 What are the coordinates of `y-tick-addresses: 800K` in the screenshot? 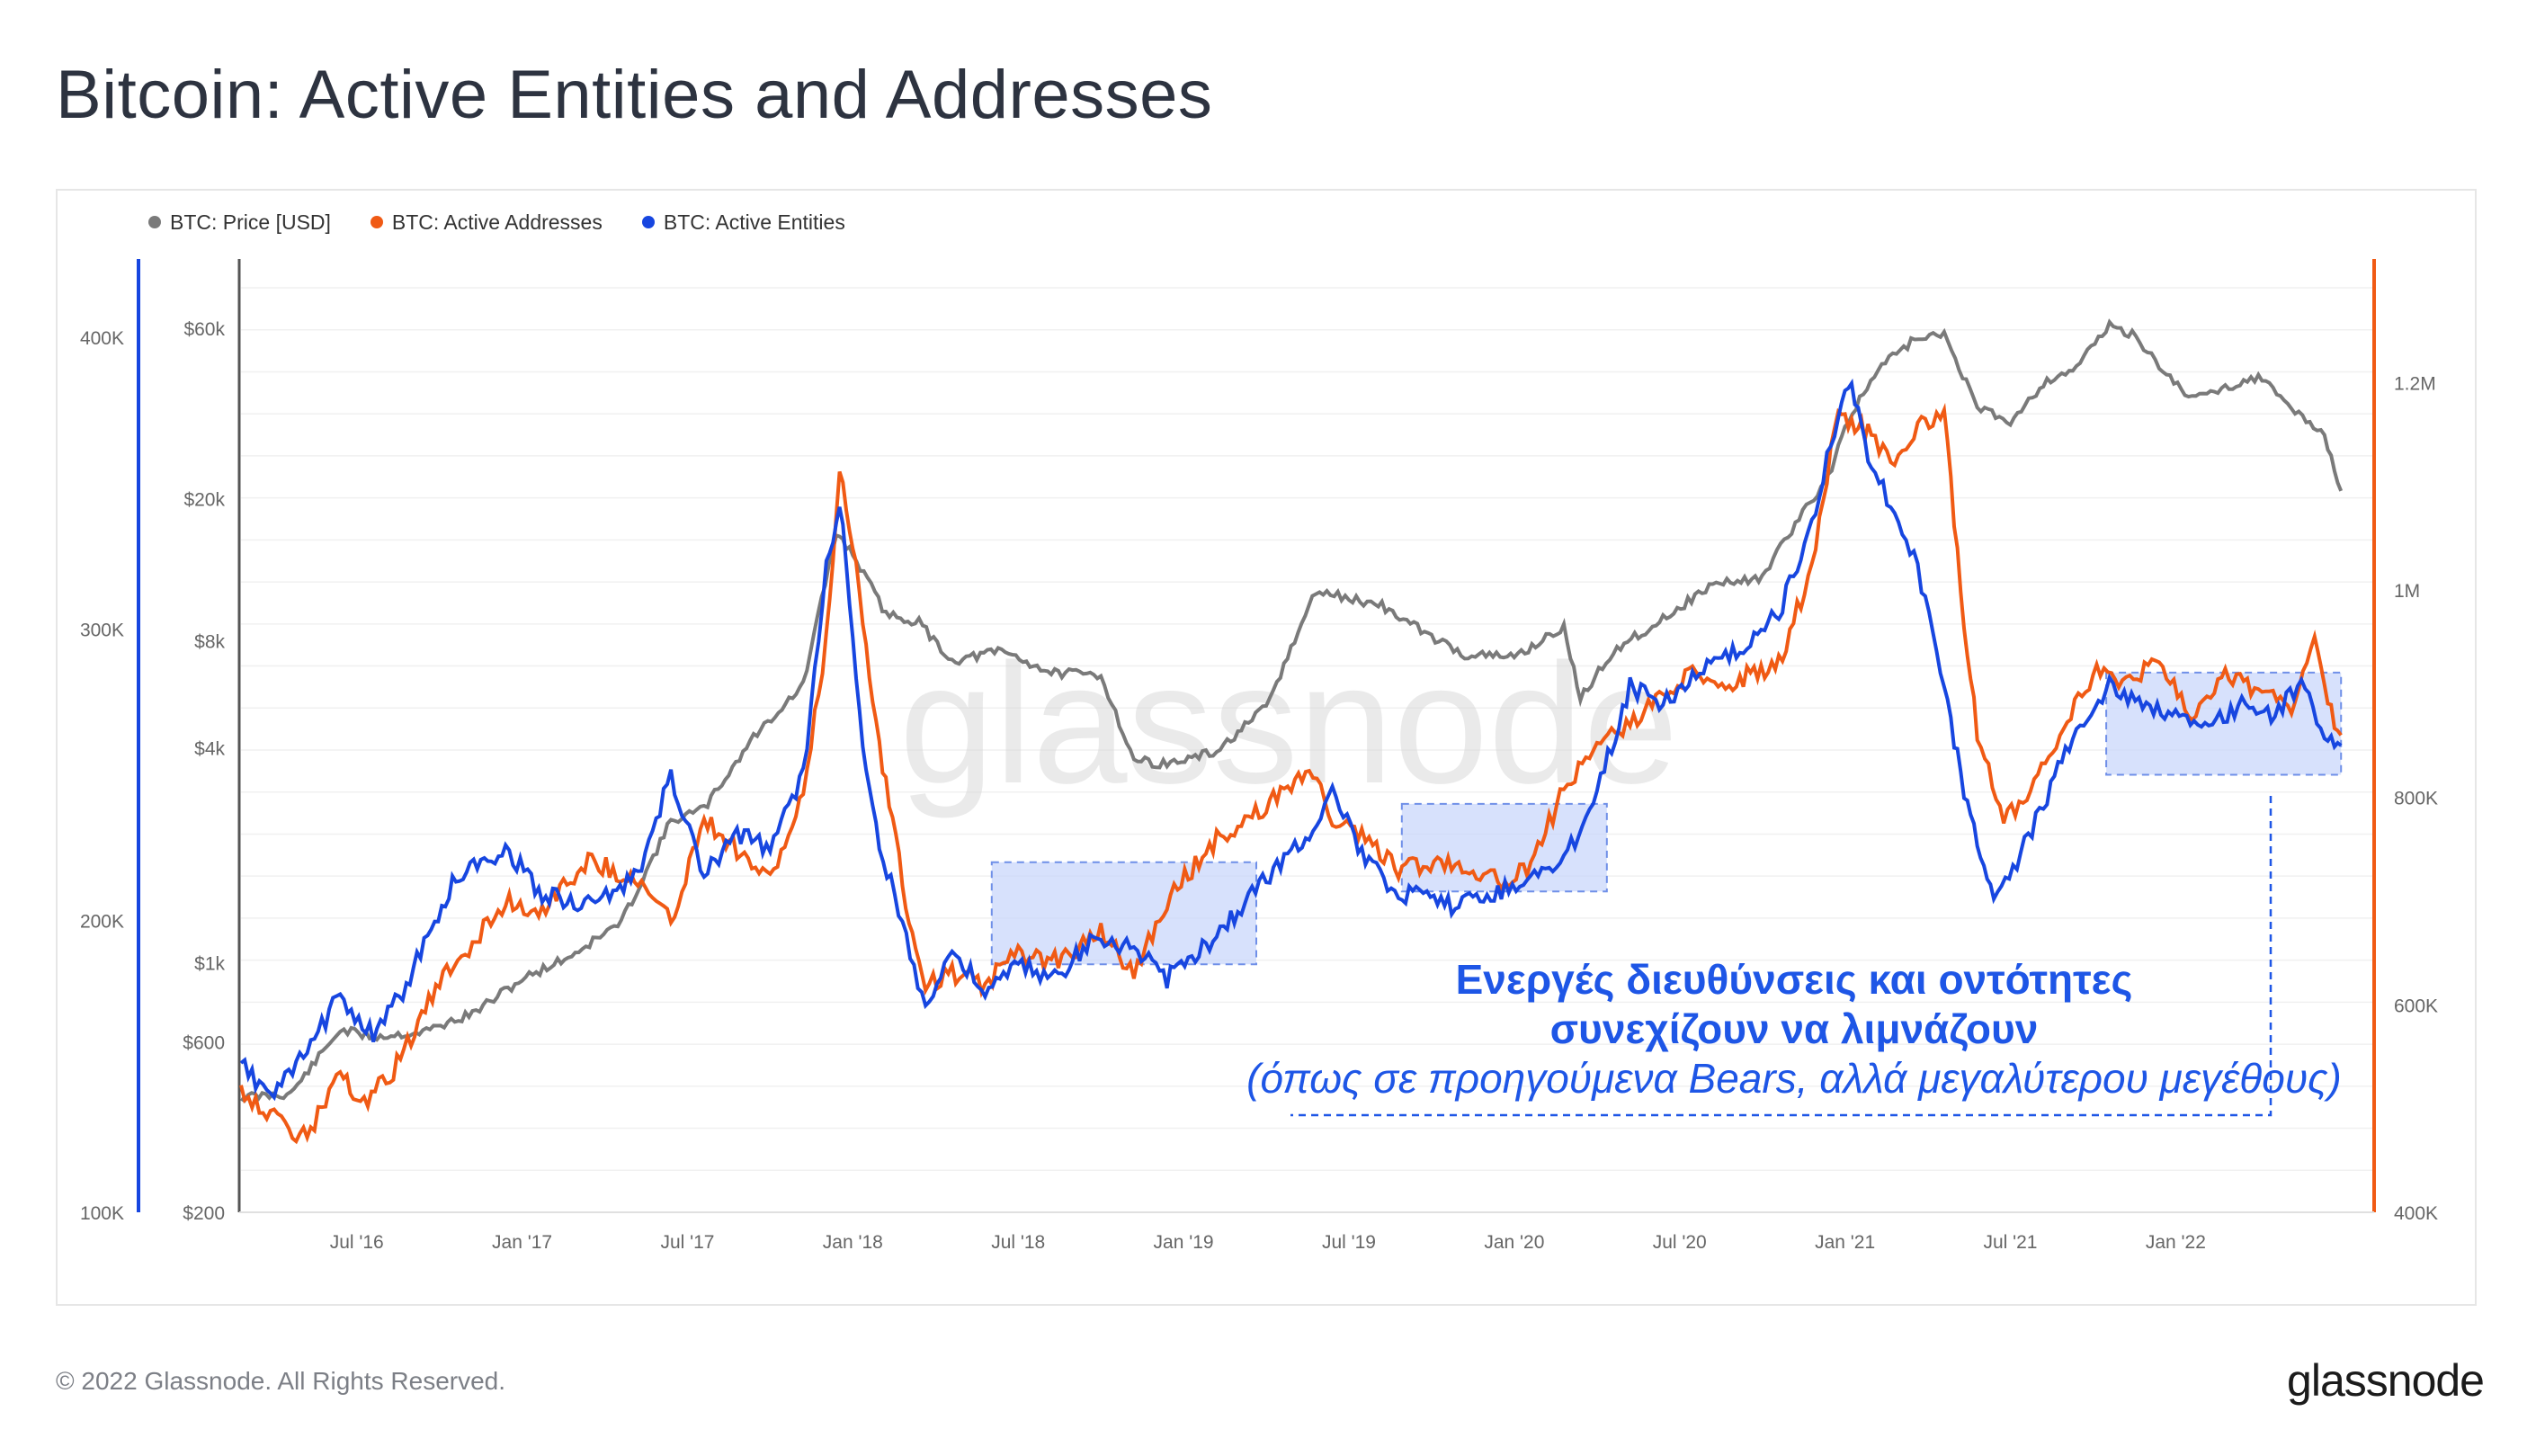 It's located at (2416, 799).